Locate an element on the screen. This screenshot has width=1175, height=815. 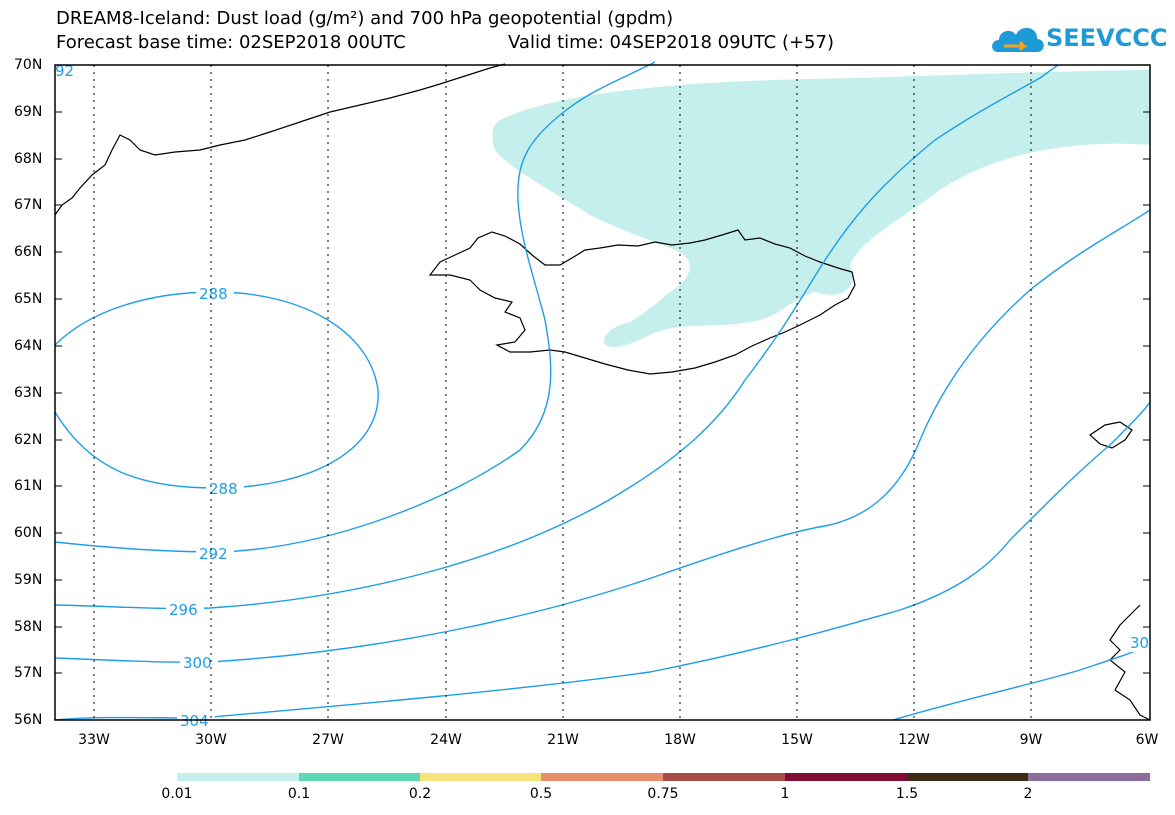
colorbar is located at coordinates (663, 777).